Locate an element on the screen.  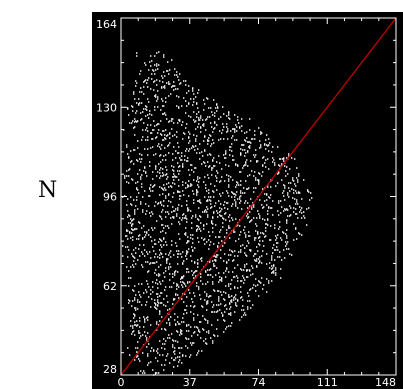
x-tick-label: 148 is located at coordinates (385, 382).